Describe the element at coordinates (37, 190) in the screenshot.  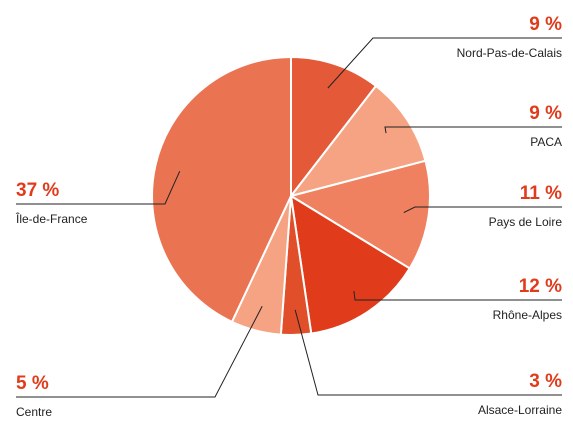
I see `value-label: 37 %` at that location.